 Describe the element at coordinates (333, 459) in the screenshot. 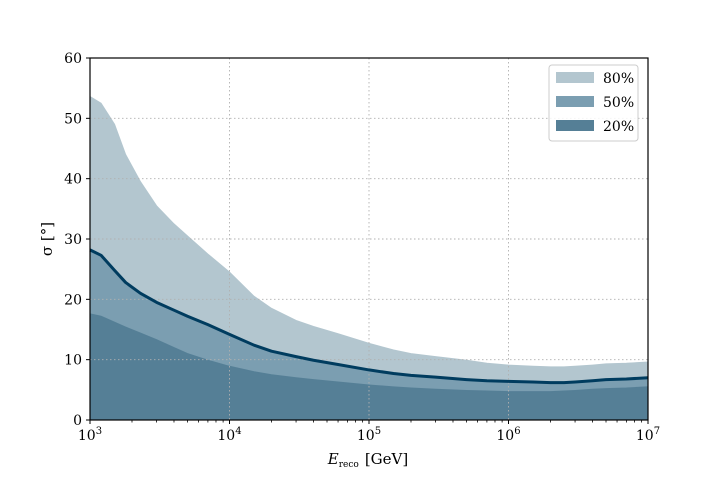

I see `x-axis-label-main: E` at that location.